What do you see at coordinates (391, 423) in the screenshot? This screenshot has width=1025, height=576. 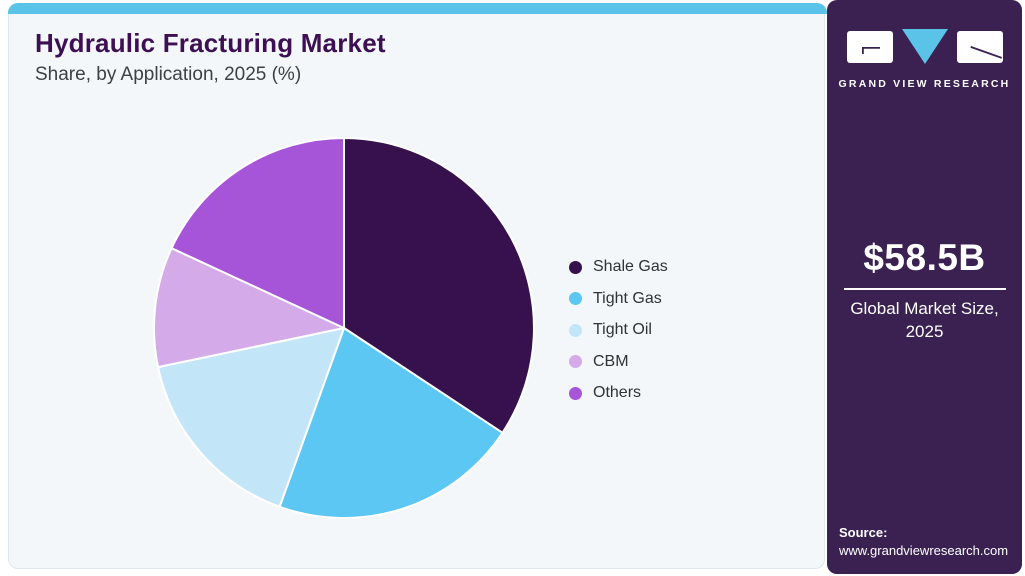 I see `pie-slice-tight-gas` at bounding box center [391, 423].